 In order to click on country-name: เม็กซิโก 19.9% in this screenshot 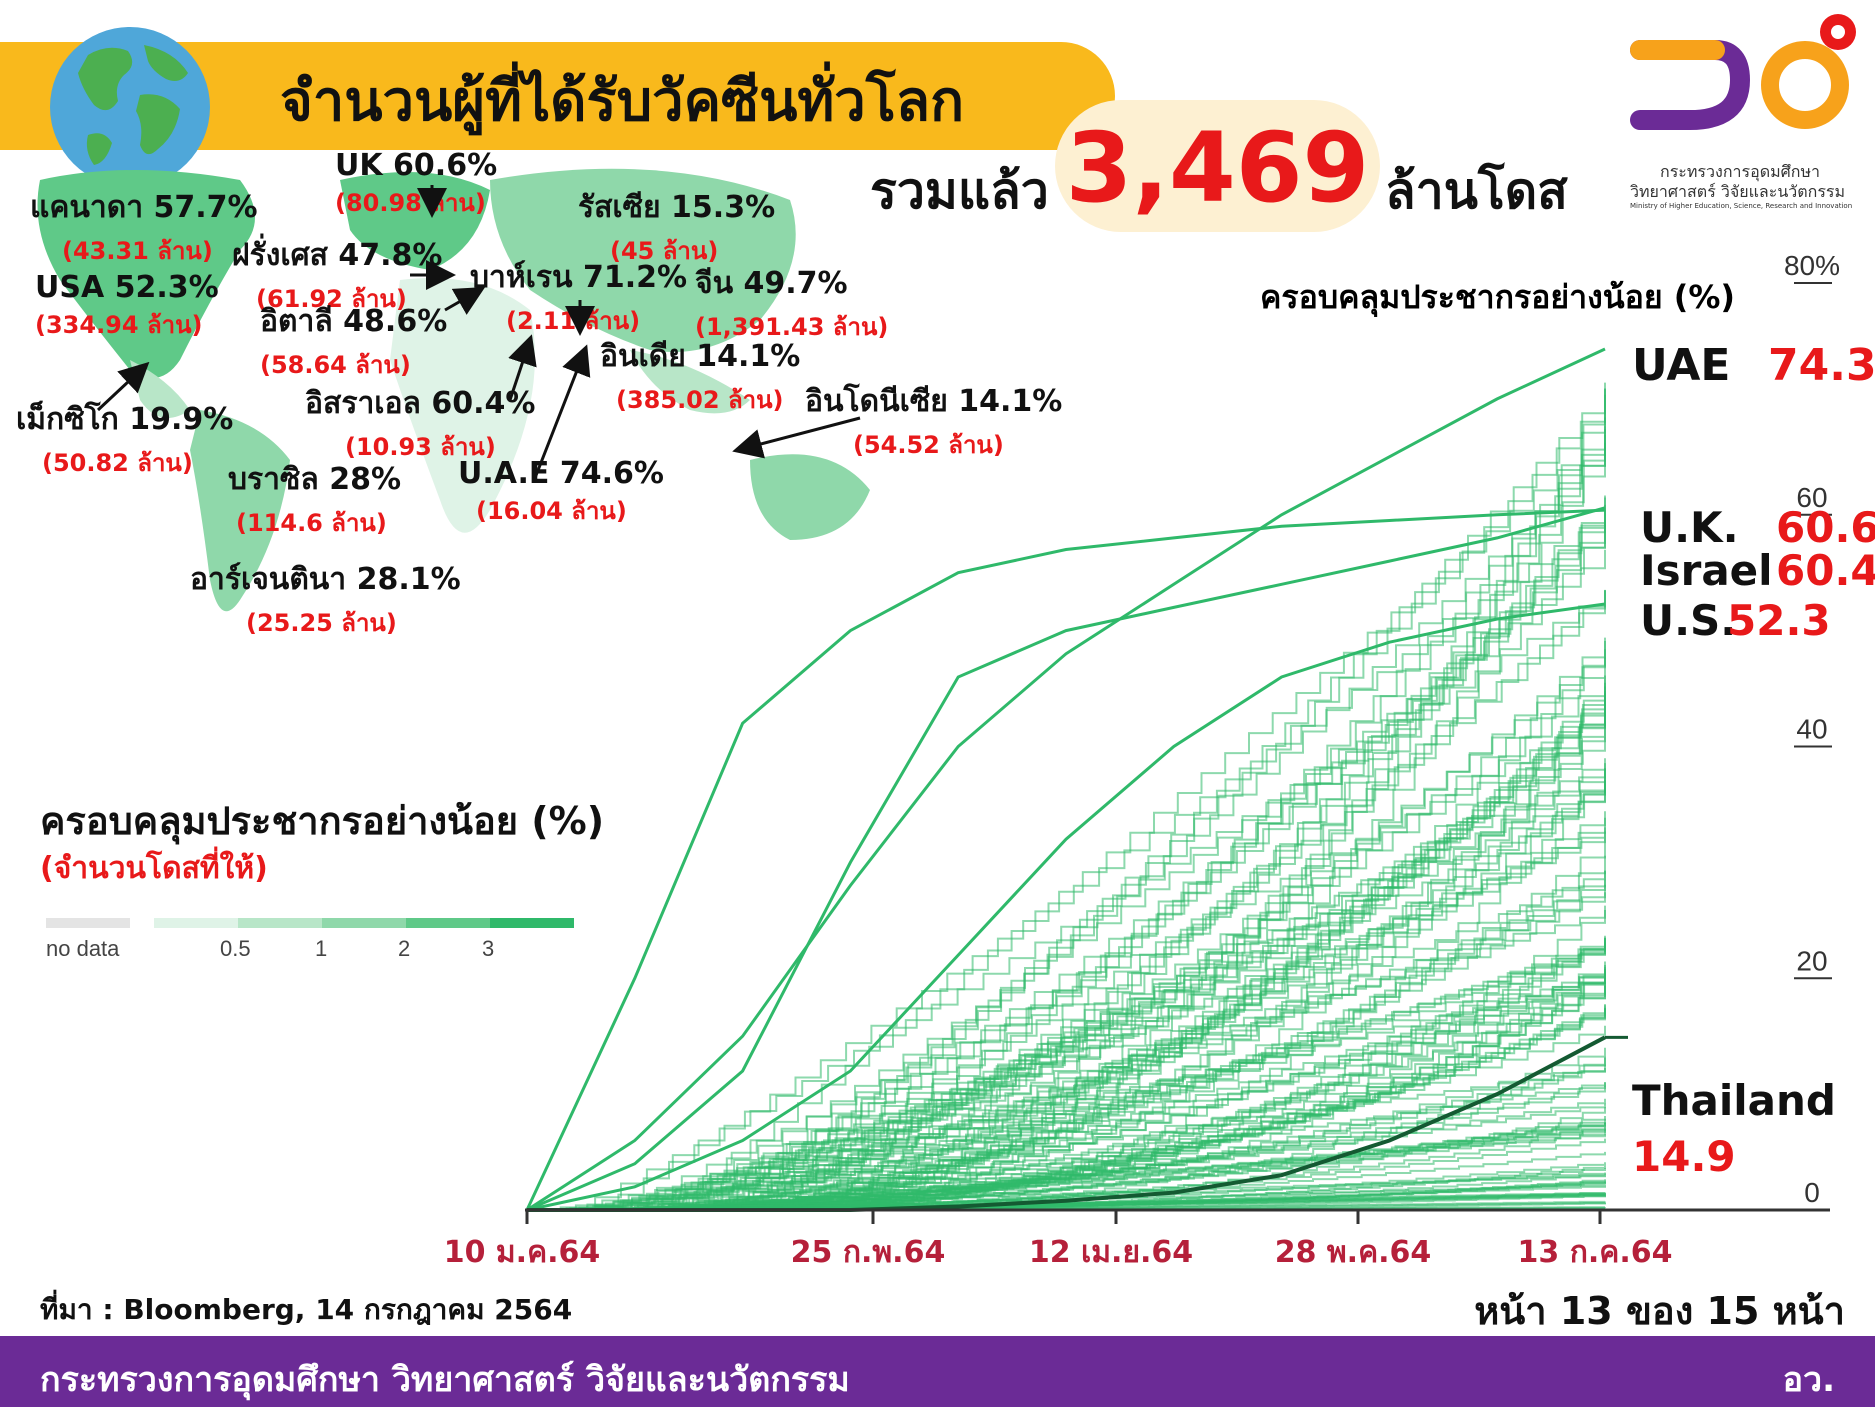, I will do `click(125, 419)`.